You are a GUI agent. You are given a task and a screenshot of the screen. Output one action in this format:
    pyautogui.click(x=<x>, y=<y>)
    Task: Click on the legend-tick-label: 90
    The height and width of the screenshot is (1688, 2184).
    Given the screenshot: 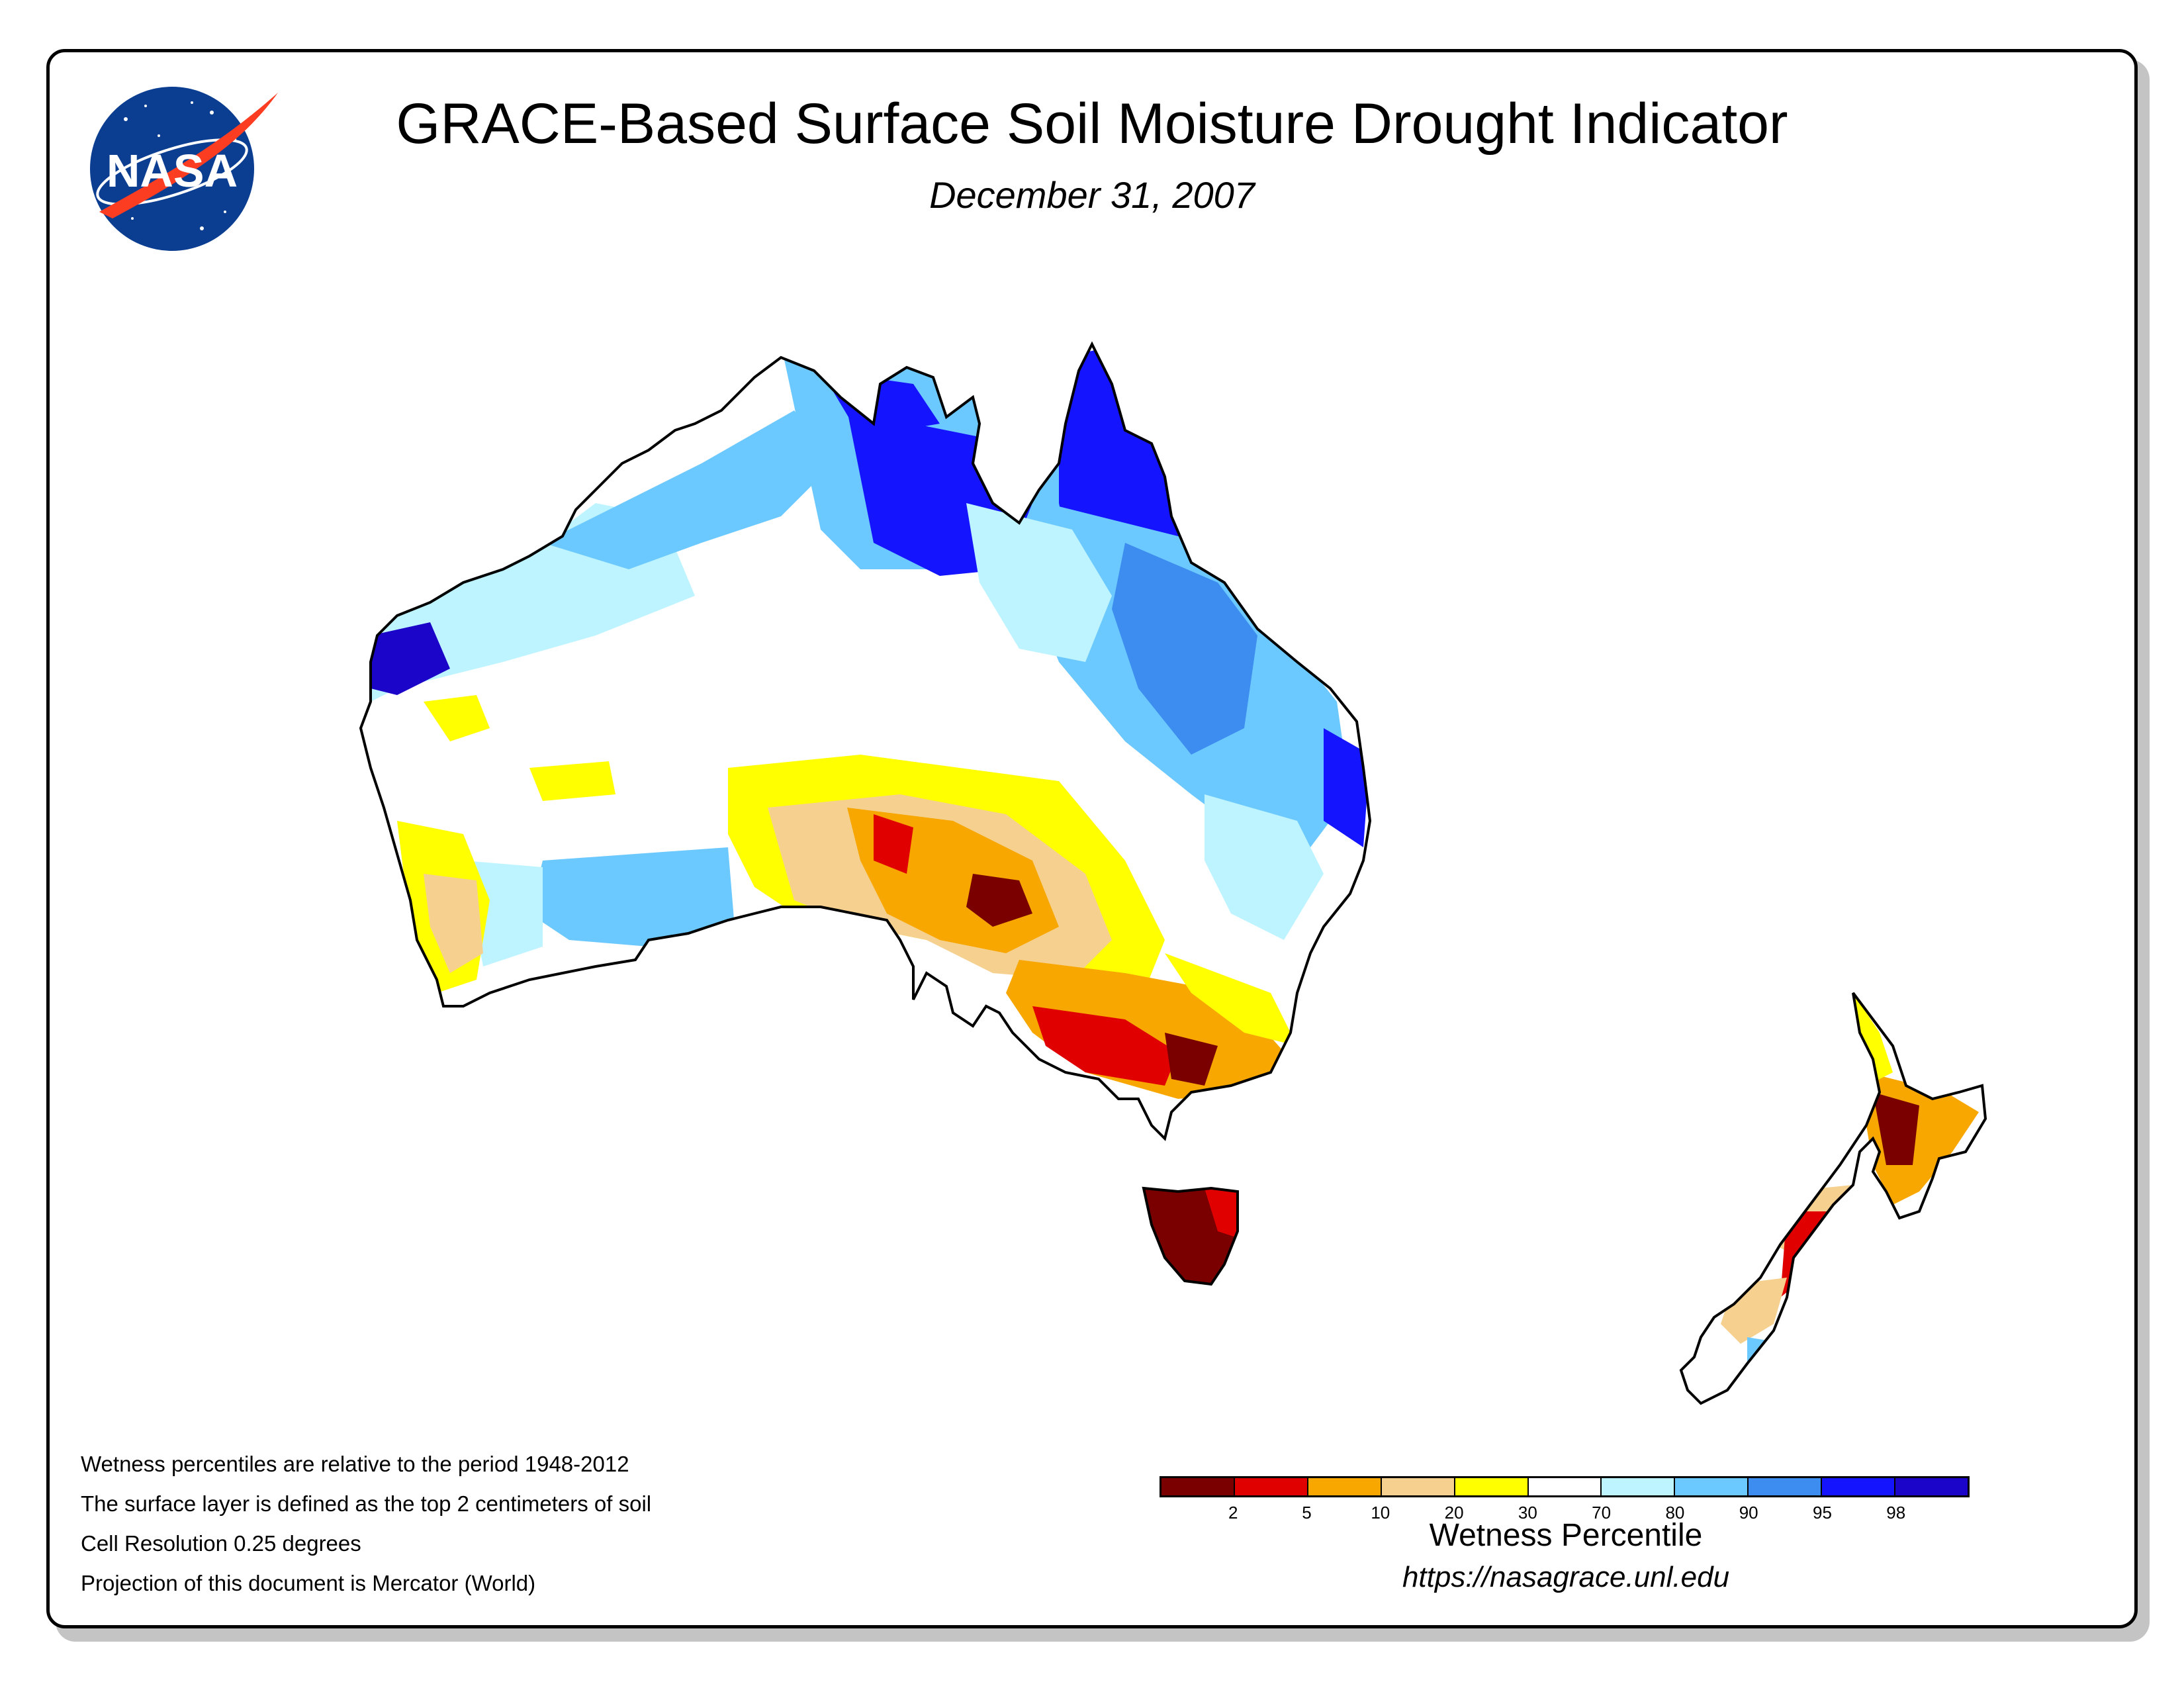 What is the action you would take?
    pyautogui.click(x=1749, y=1513)
    